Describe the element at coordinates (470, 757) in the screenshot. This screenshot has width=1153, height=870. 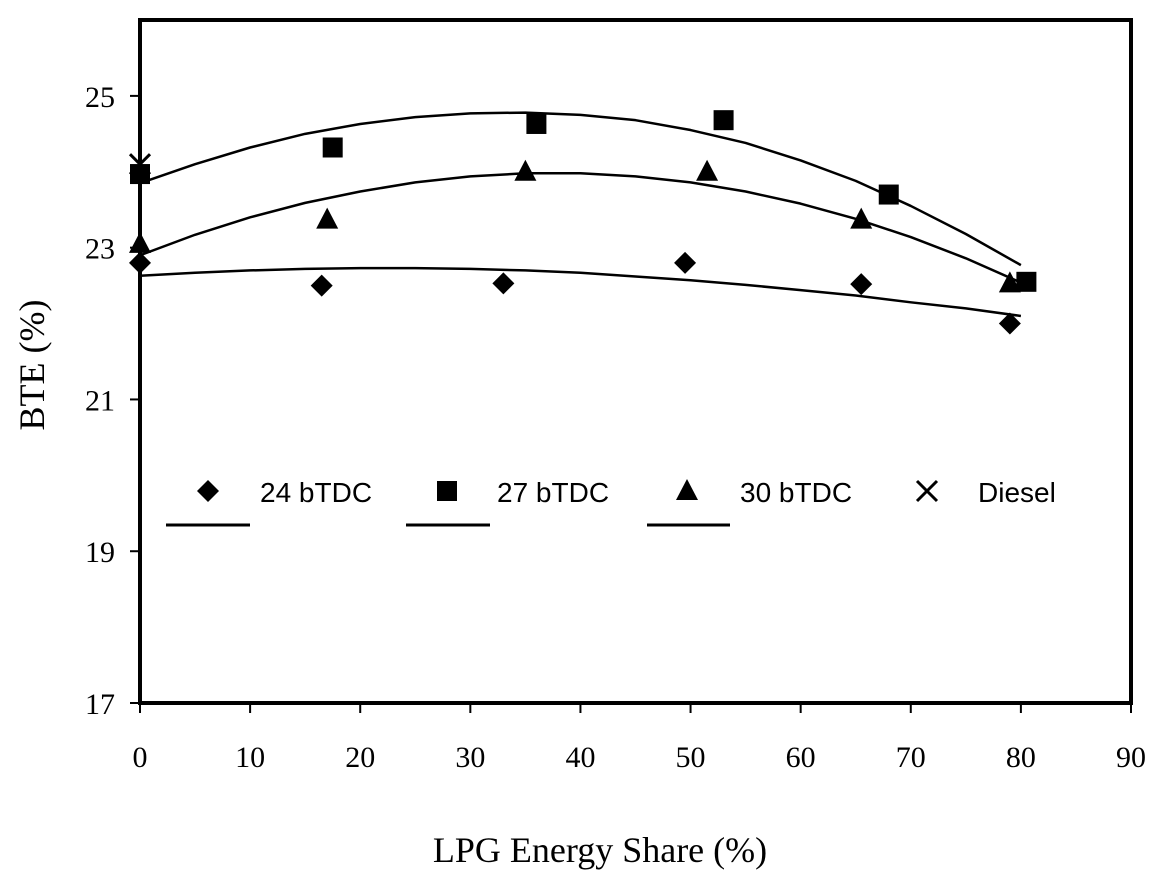
I see `x-tick-label: 30` at that location.